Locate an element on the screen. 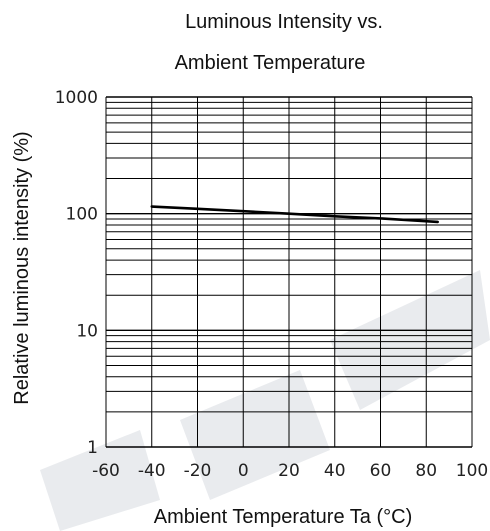 The image size is (490, 531). x-tick-label: 20 is located at coordinates (289, 471).